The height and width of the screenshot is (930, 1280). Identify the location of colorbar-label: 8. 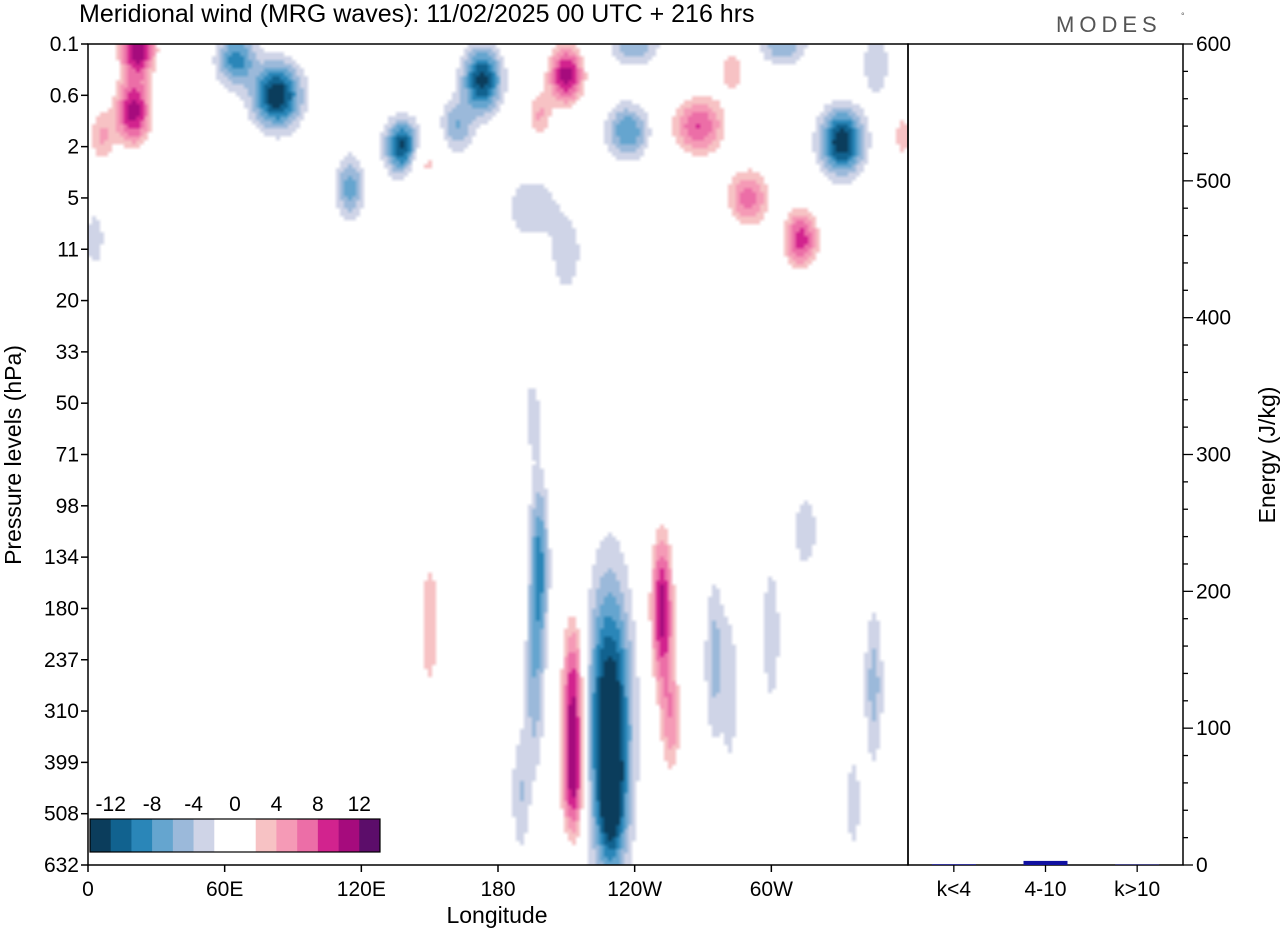
(318, 804).